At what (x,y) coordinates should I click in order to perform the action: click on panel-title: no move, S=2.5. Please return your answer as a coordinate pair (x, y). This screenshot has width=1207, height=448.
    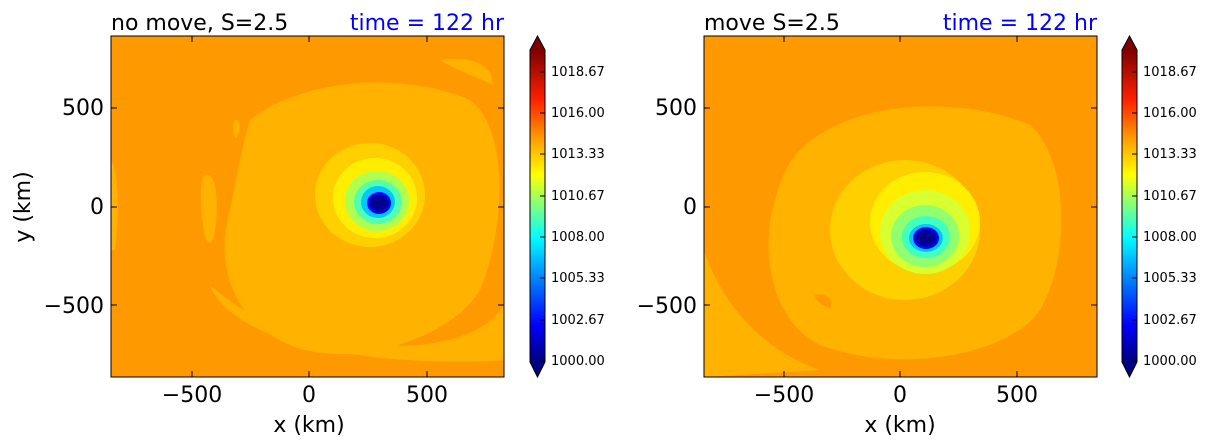
    Looking at the image, I should click on (199, 23).